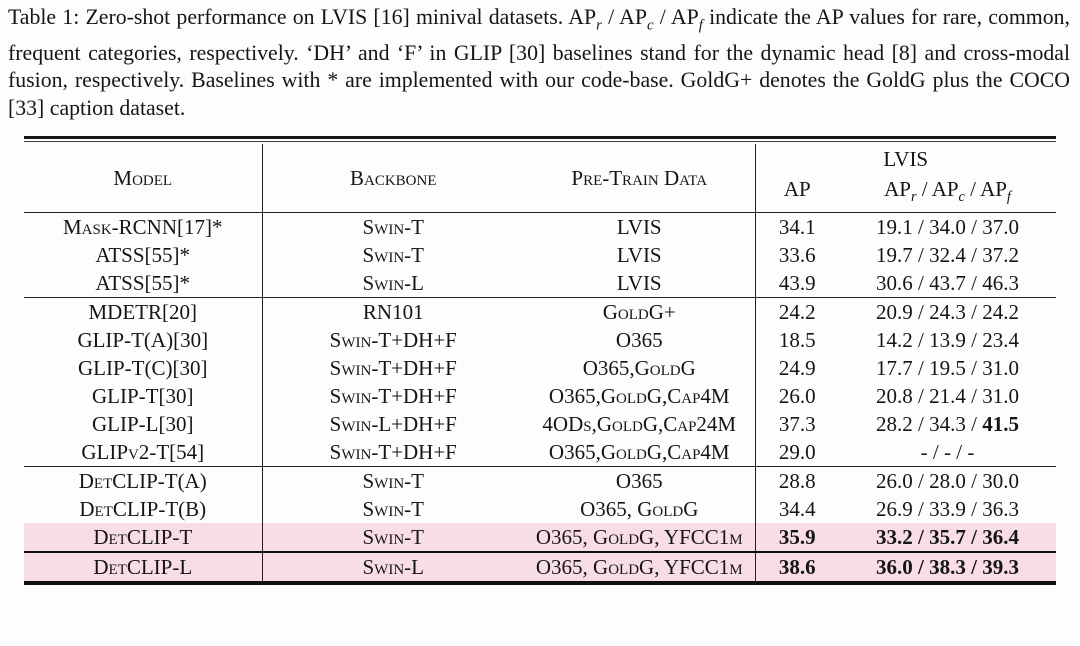 The height and width of the screenshot is (646, 1080). I want to click on caption-sub-f: f, so click(700, 25).